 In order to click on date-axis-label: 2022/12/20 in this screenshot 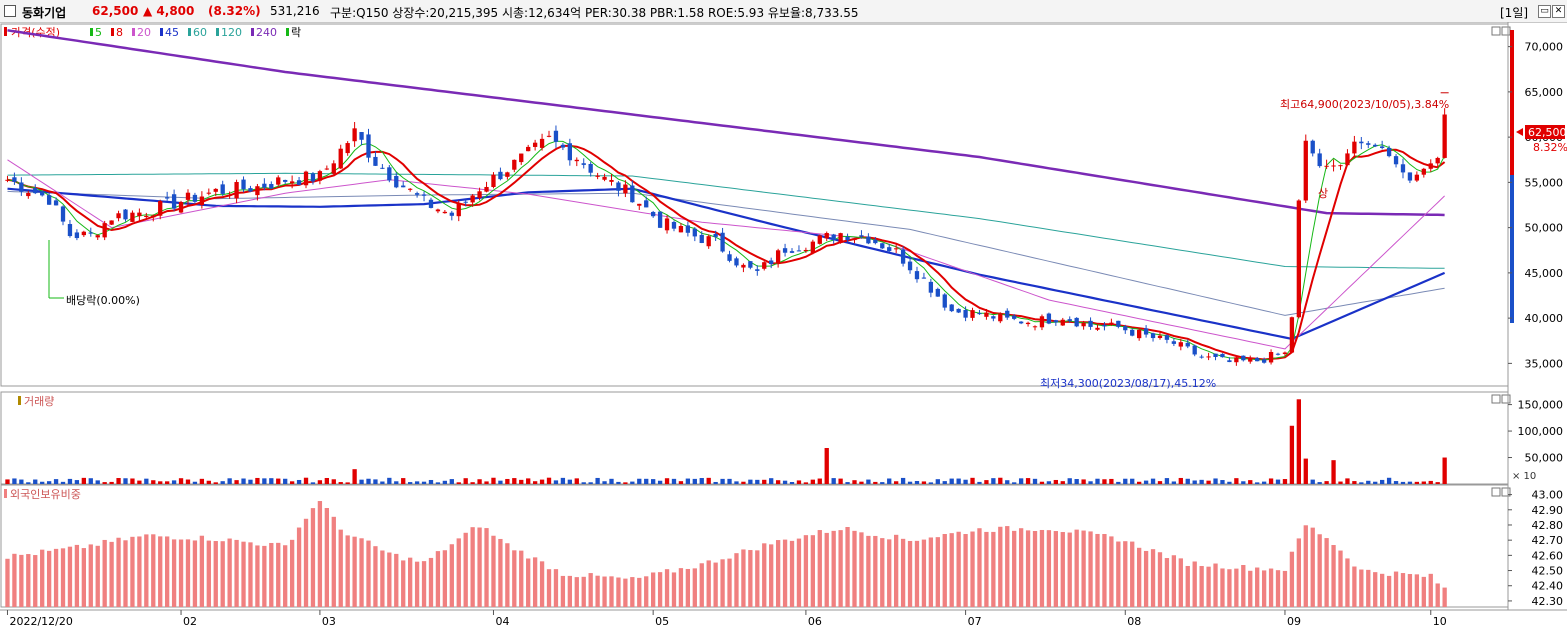, I will do `click(40, 621)`.